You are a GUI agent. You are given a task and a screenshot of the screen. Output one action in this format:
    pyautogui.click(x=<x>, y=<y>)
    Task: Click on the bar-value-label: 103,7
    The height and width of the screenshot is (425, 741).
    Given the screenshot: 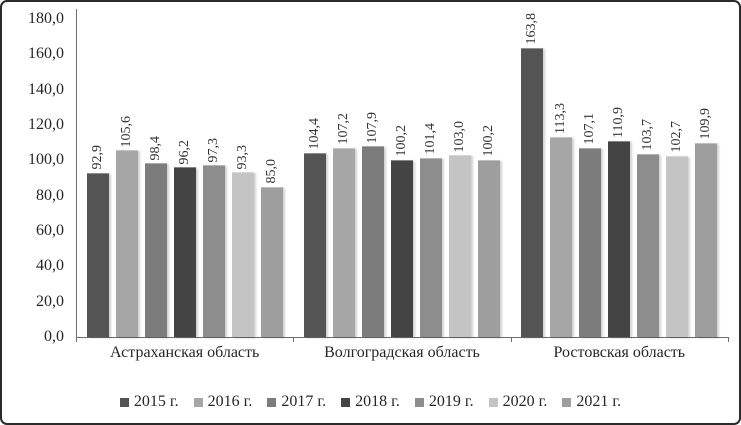 What is the action you would take?
    pyautogui.click(x=648, y=135)
    